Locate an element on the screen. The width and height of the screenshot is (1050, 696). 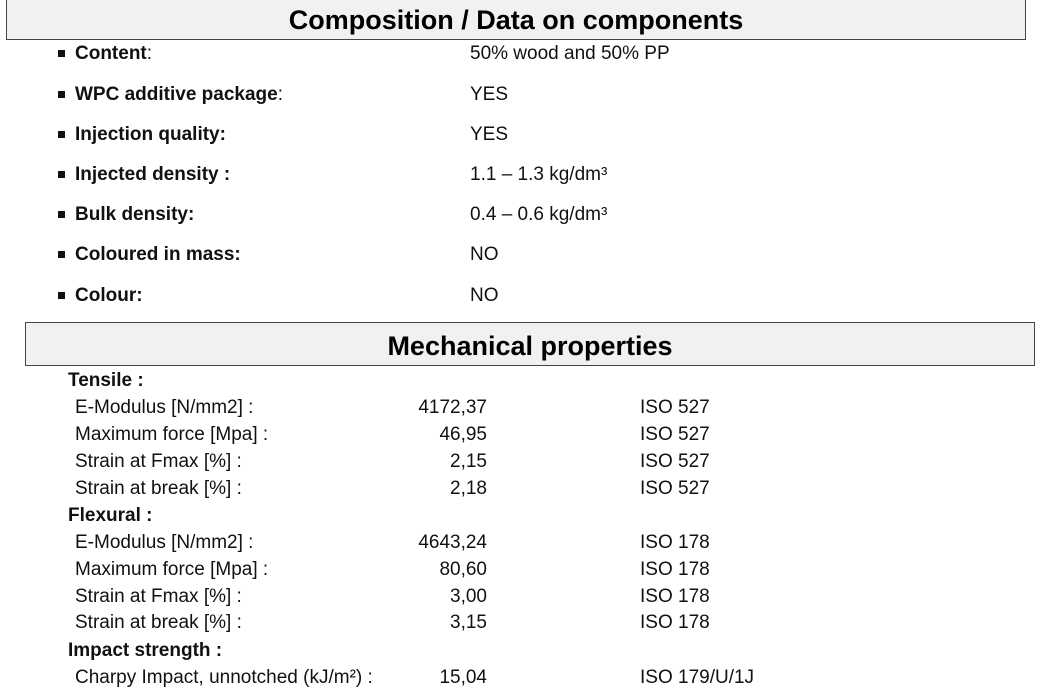
composition-row-coloured-in-mass: Coloured in mass: NO is located at coordinates (525, 255).